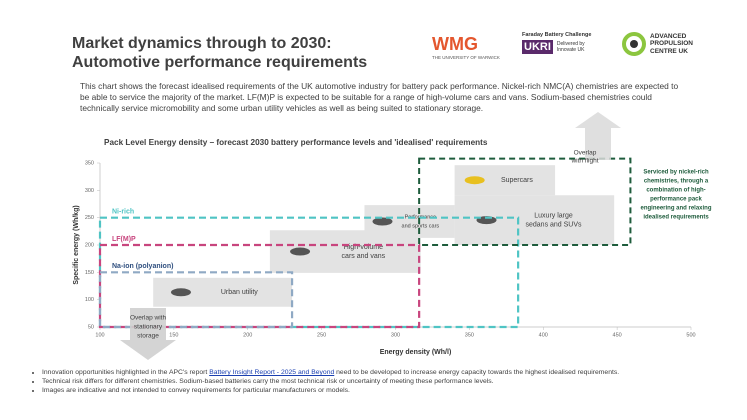  I want to click on x-tick-label: 500, so click(690, 335).